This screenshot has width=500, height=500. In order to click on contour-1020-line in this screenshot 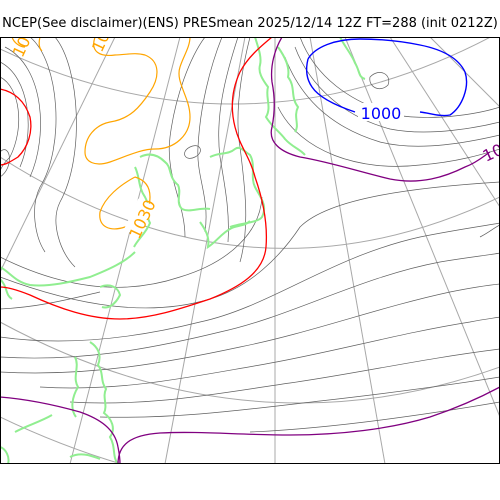, I will do `click(16, 127)`.